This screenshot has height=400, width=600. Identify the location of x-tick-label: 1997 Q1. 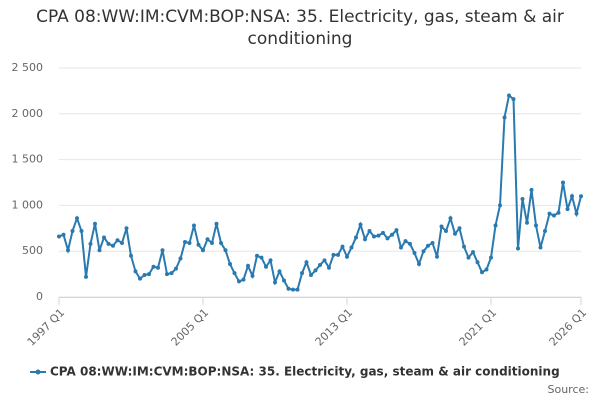
(46, 327).